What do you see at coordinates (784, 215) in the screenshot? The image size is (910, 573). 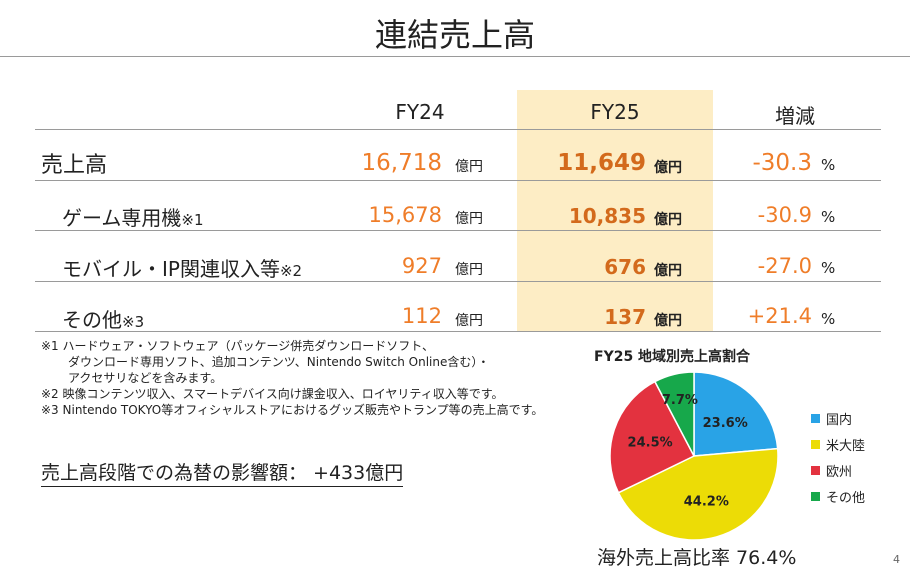 I see `change-game-console-value: -30.9` at bounding box center [784, 215].